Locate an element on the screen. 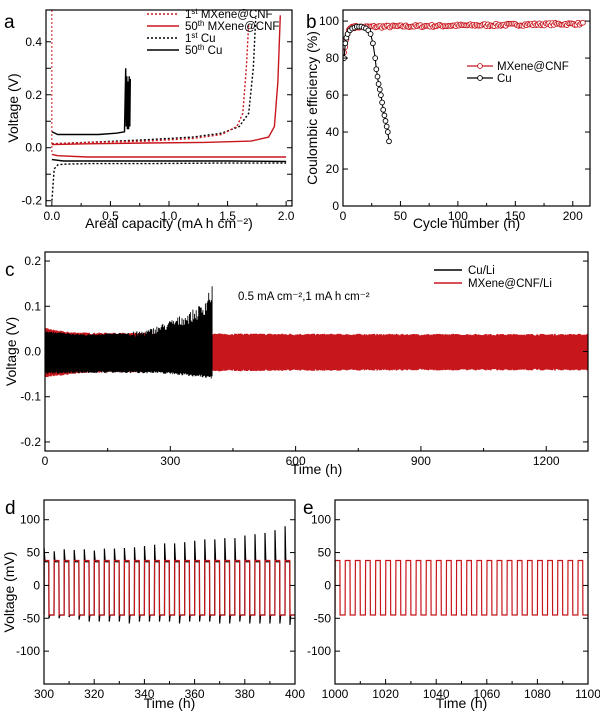 The width and height of the screenshot is (600, 719). x-axis-label: Areal capacity (mA h cm⁻²) is located at coordinates (169, 223).